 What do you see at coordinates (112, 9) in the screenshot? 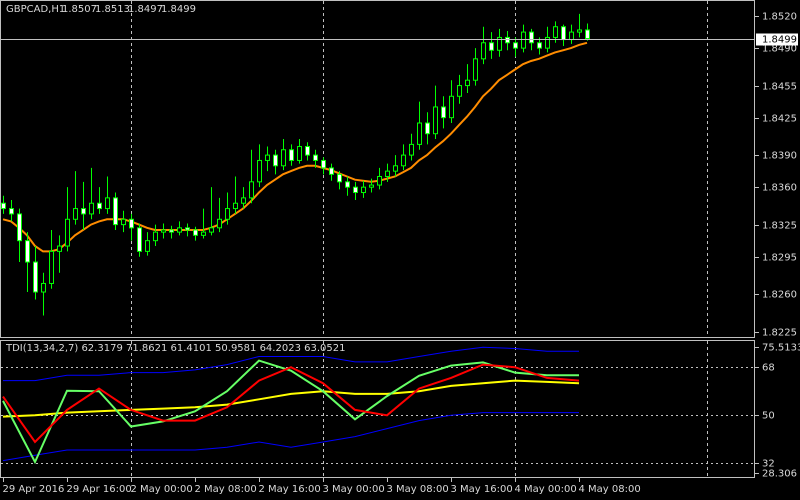
I see `header-value: 1.8513` at bounding box center [112, 9].